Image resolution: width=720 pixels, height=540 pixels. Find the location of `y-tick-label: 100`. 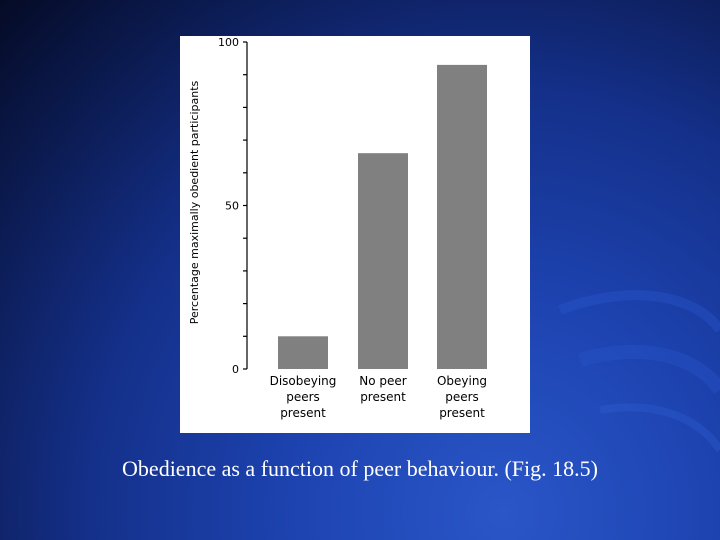

y-tick-label: 100 is located at coordinates (228, 42).